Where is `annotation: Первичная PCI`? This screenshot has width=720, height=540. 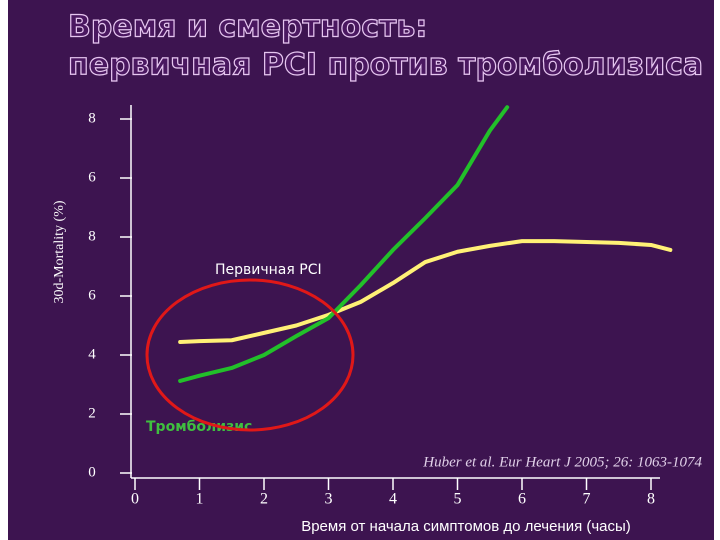
annotation: Первичная PCI is located at coordinates (268, 270).